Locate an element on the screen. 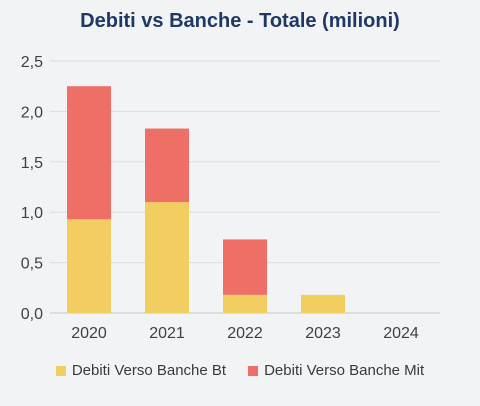 The height and width of the screenshot is (406, 480). x-tick-label: 2023 is located at coordinates (323, 333).